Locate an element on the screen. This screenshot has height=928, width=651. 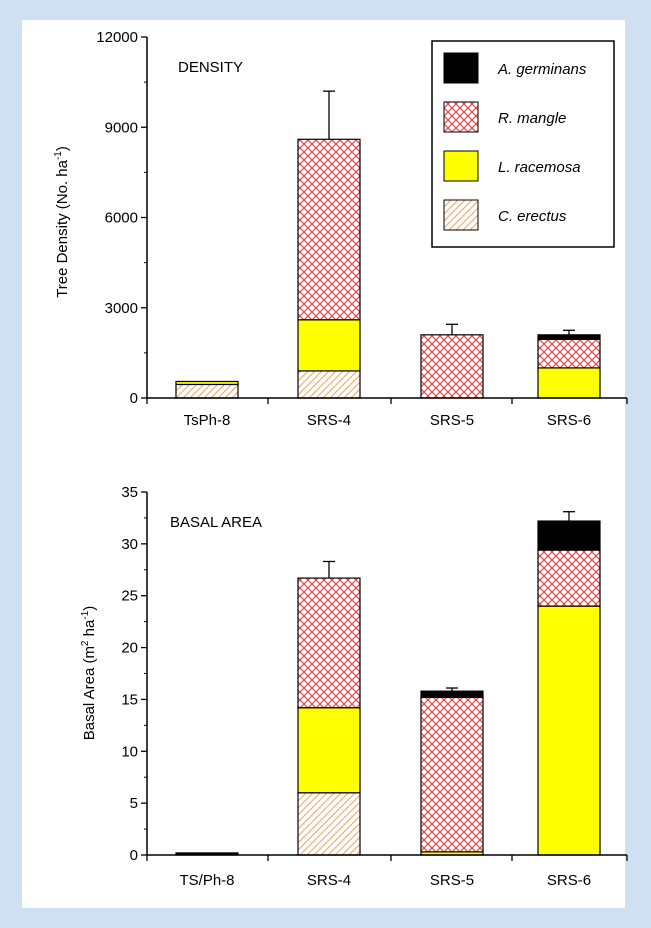
basal-area-y-tick-label: 5 is located at coordinates (134, 803).